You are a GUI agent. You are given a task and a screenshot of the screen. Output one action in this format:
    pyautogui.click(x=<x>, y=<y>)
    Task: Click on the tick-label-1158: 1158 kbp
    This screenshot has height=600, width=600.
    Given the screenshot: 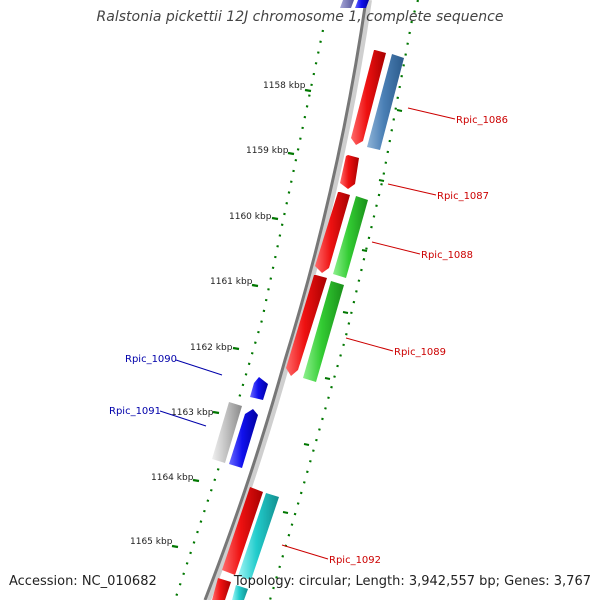 What is the action you would take?
    pyautogui.click(x=284, y=86)
    